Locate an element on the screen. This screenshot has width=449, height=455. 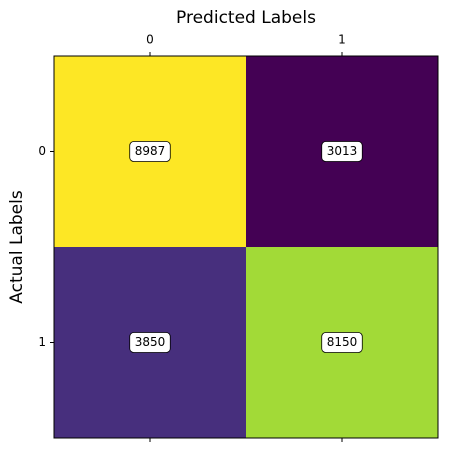
x-axis-title: Predicted Labels is located at coordinates (246, 18).